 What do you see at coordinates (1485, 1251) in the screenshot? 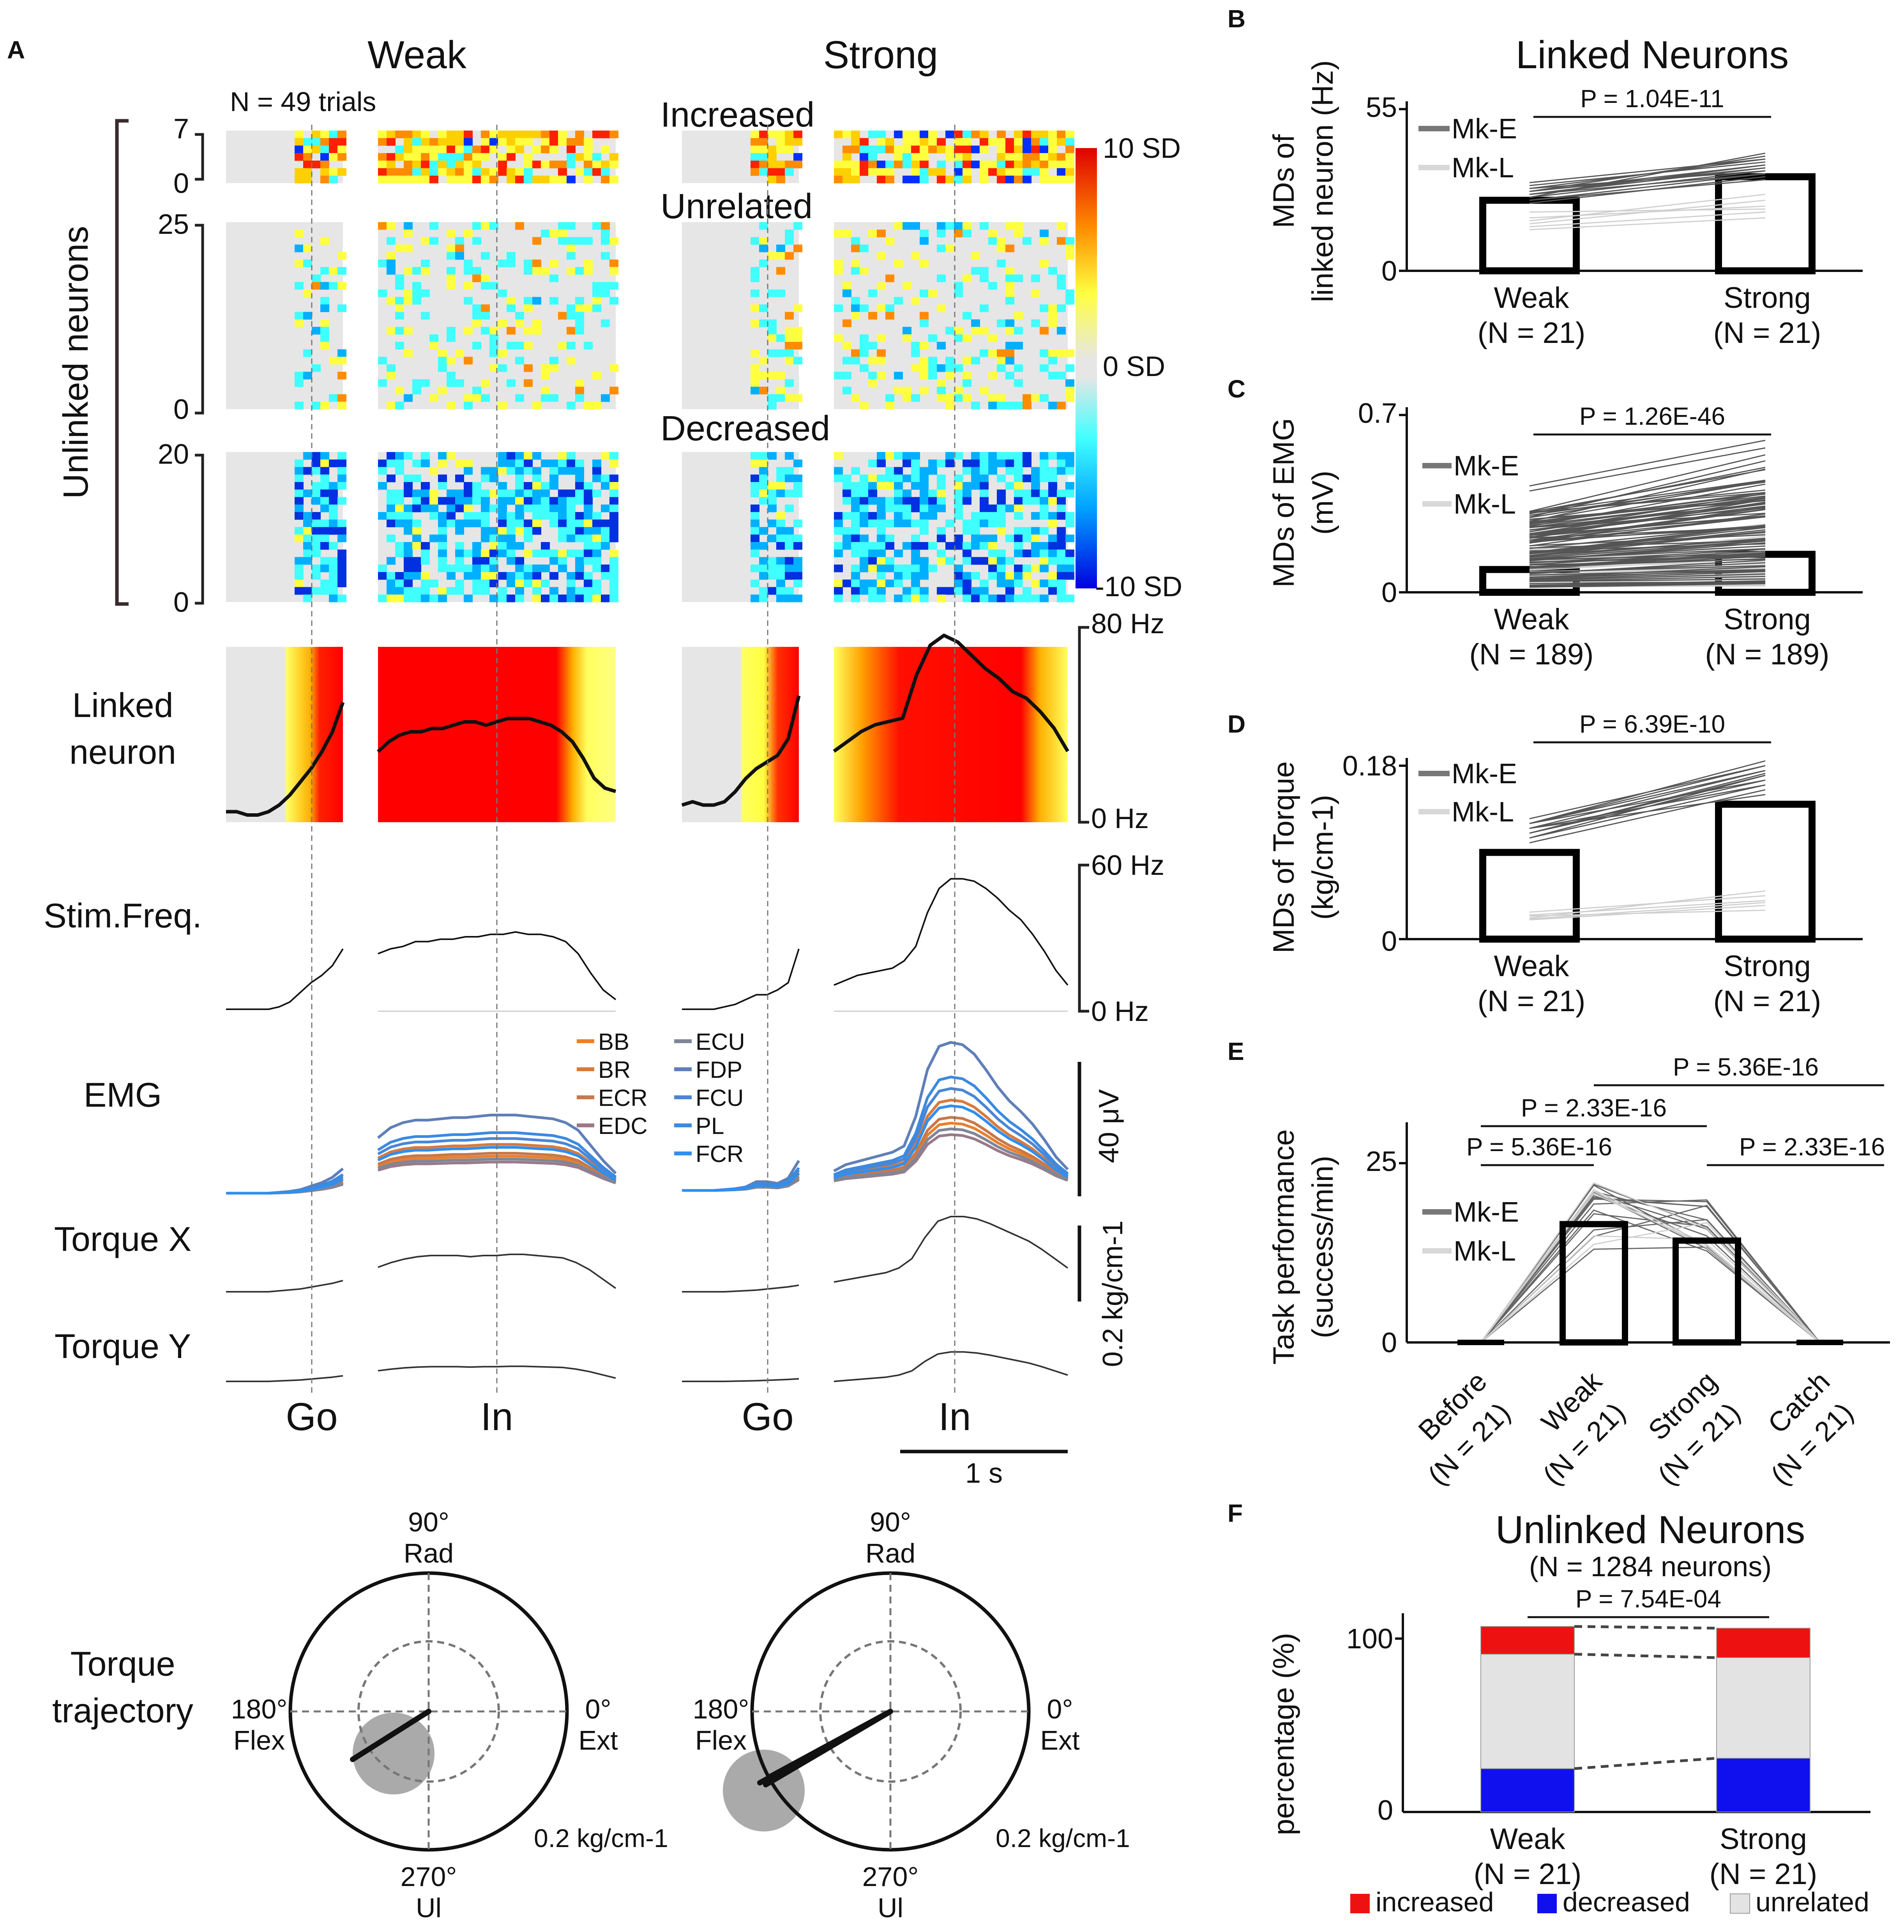
I see `panel-e-legend-mkl: Mk-L` at bounding box center [1485, 1251].